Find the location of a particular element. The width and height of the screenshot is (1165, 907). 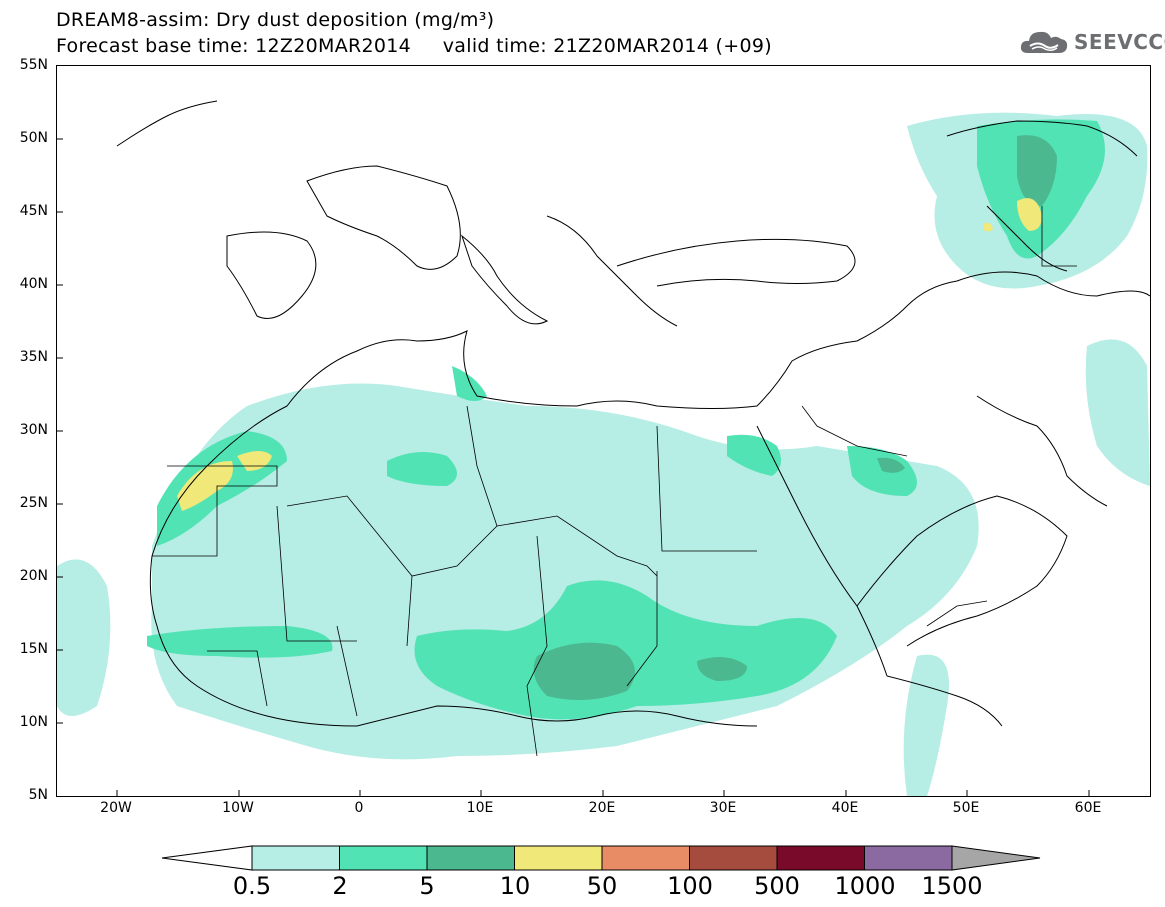

lat-label: 50N is located at coordinates (33, 138).